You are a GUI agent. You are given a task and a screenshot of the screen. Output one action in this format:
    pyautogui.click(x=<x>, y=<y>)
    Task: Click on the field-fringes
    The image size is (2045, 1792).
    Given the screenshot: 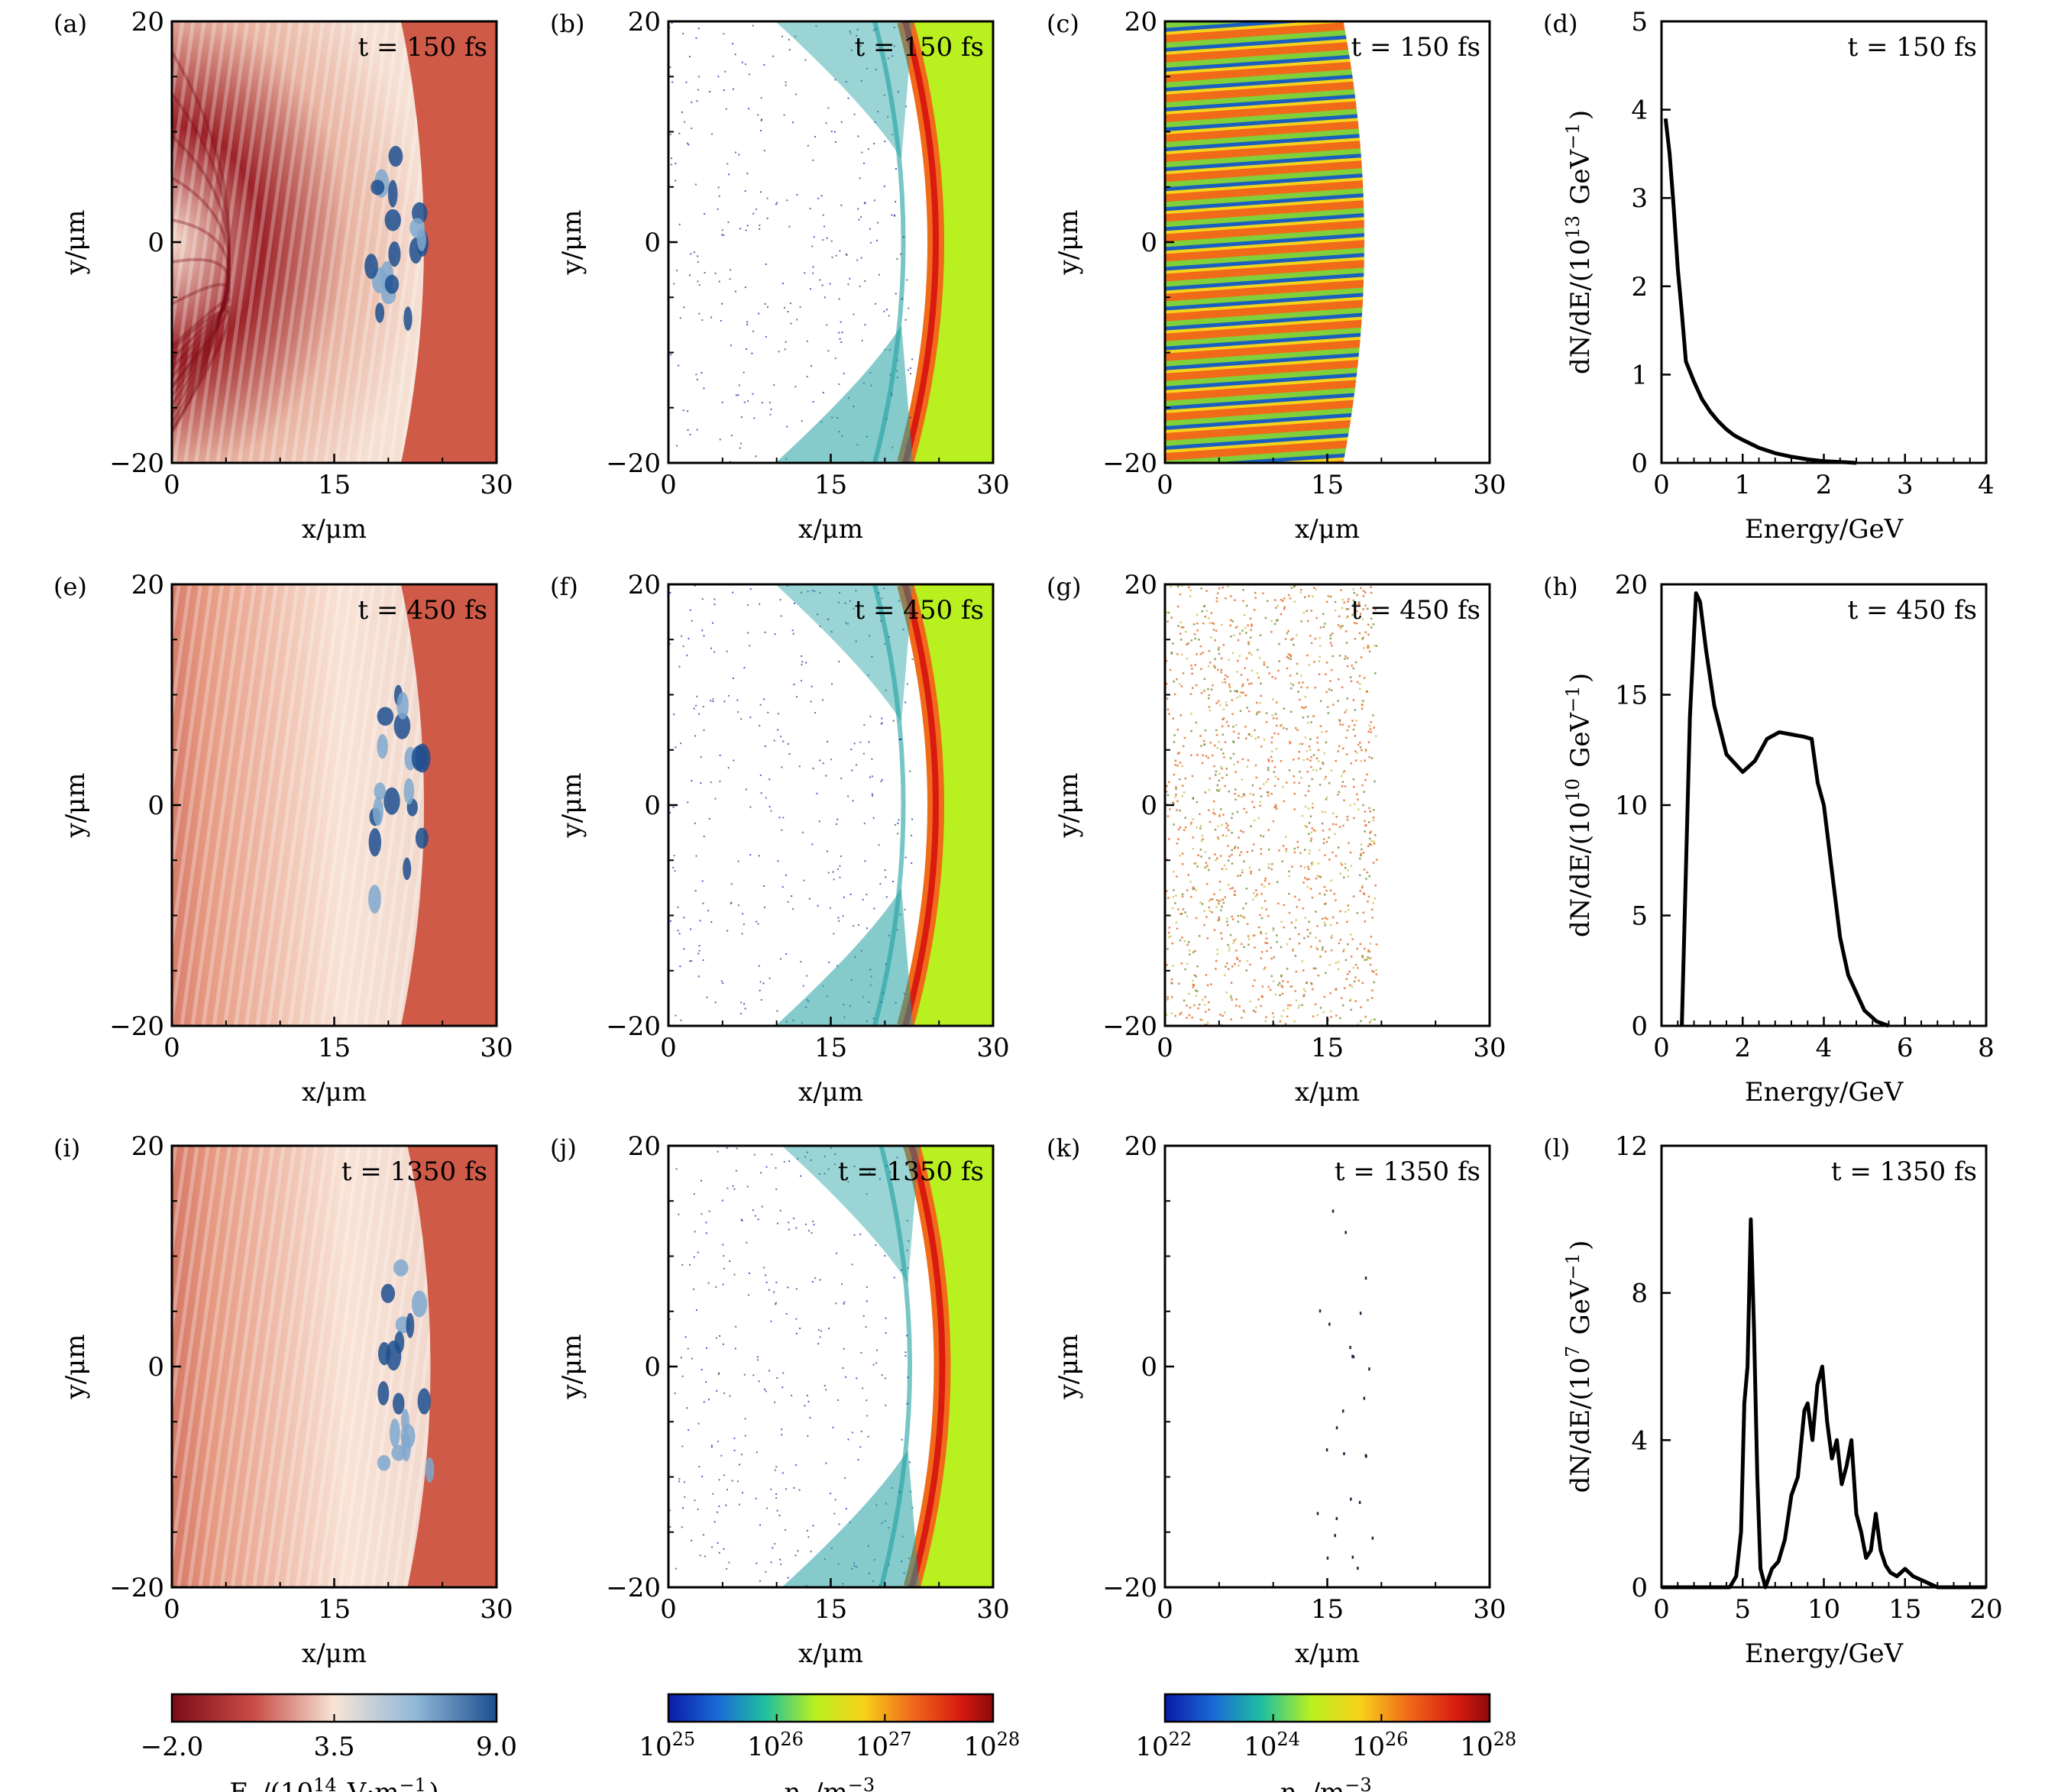 What is the action you would take?
    pyautogui.click(x=298, y=805)
    